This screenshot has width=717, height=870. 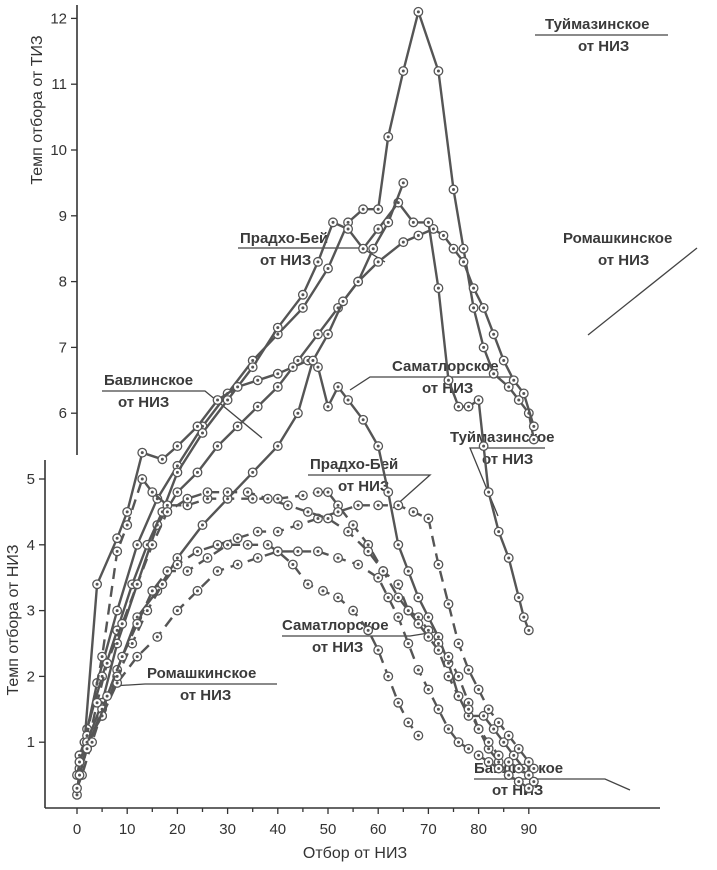 What do you see at coordinates (354, 464) in the screenshot?
I see `annotation-line-1: Прадхо-Бей` at bounding box center [354, 464].